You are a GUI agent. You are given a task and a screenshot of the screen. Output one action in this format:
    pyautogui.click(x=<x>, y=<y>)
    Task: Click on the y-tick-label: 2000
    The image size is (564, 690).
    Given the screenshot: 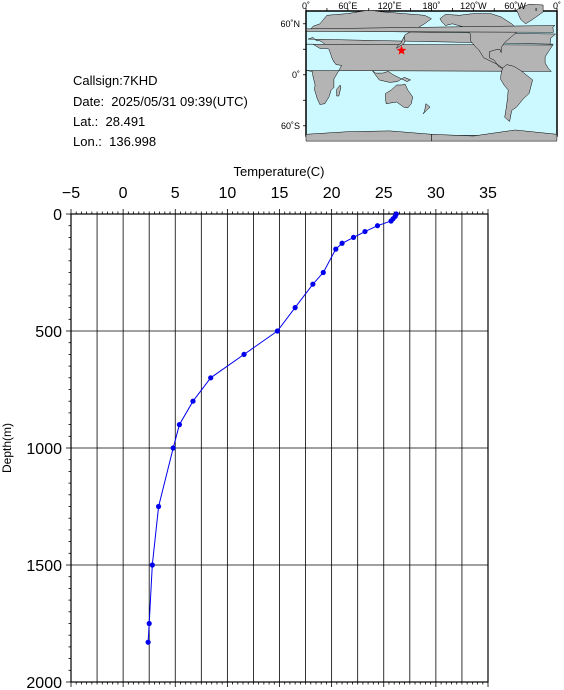 What is the action you would take?
    pyautogui.click(x=44, y=682)
    